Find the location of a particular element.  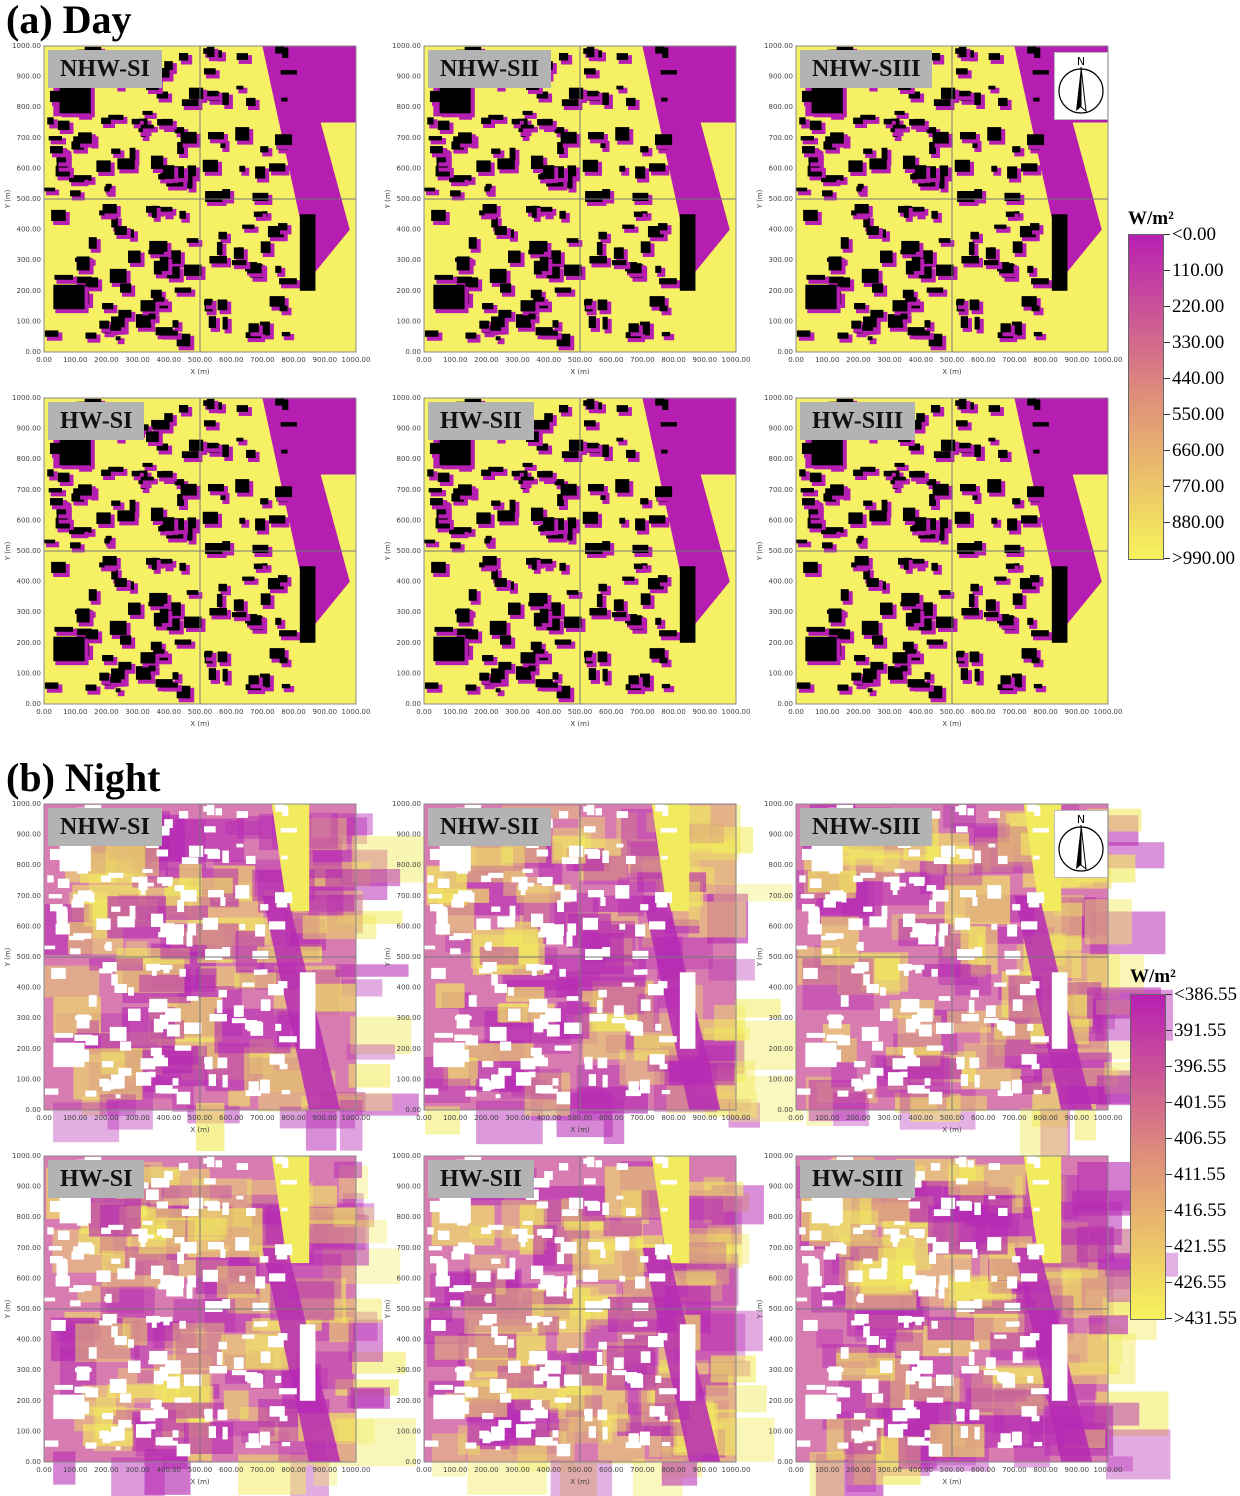

legend-tick-label: 220.00 is located at coordinates (1198, 306).